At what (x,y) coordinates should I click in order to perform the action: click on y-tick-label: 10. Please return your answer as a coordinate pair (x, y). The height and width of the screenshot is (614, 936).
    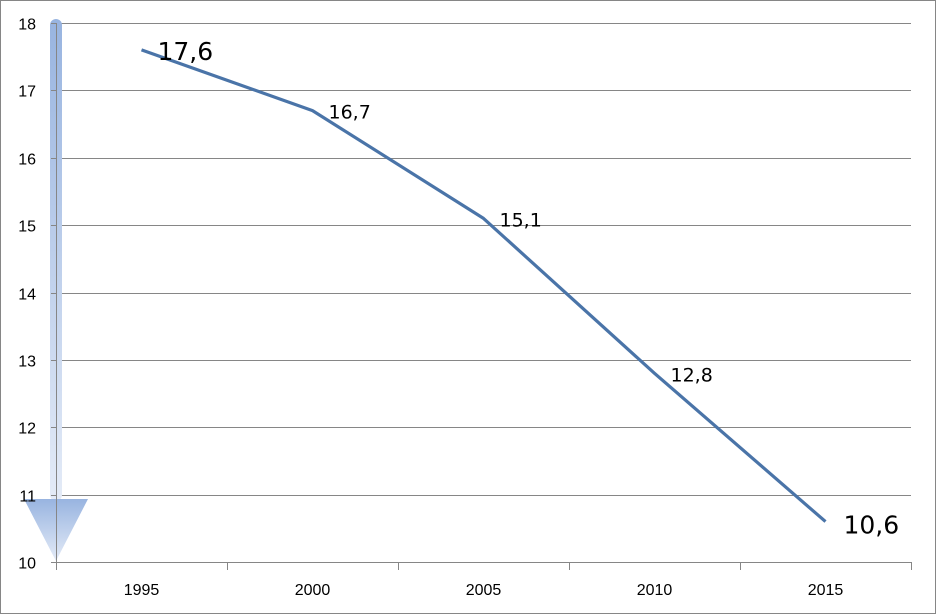
    Looking at the image, I should click on (27, 564).